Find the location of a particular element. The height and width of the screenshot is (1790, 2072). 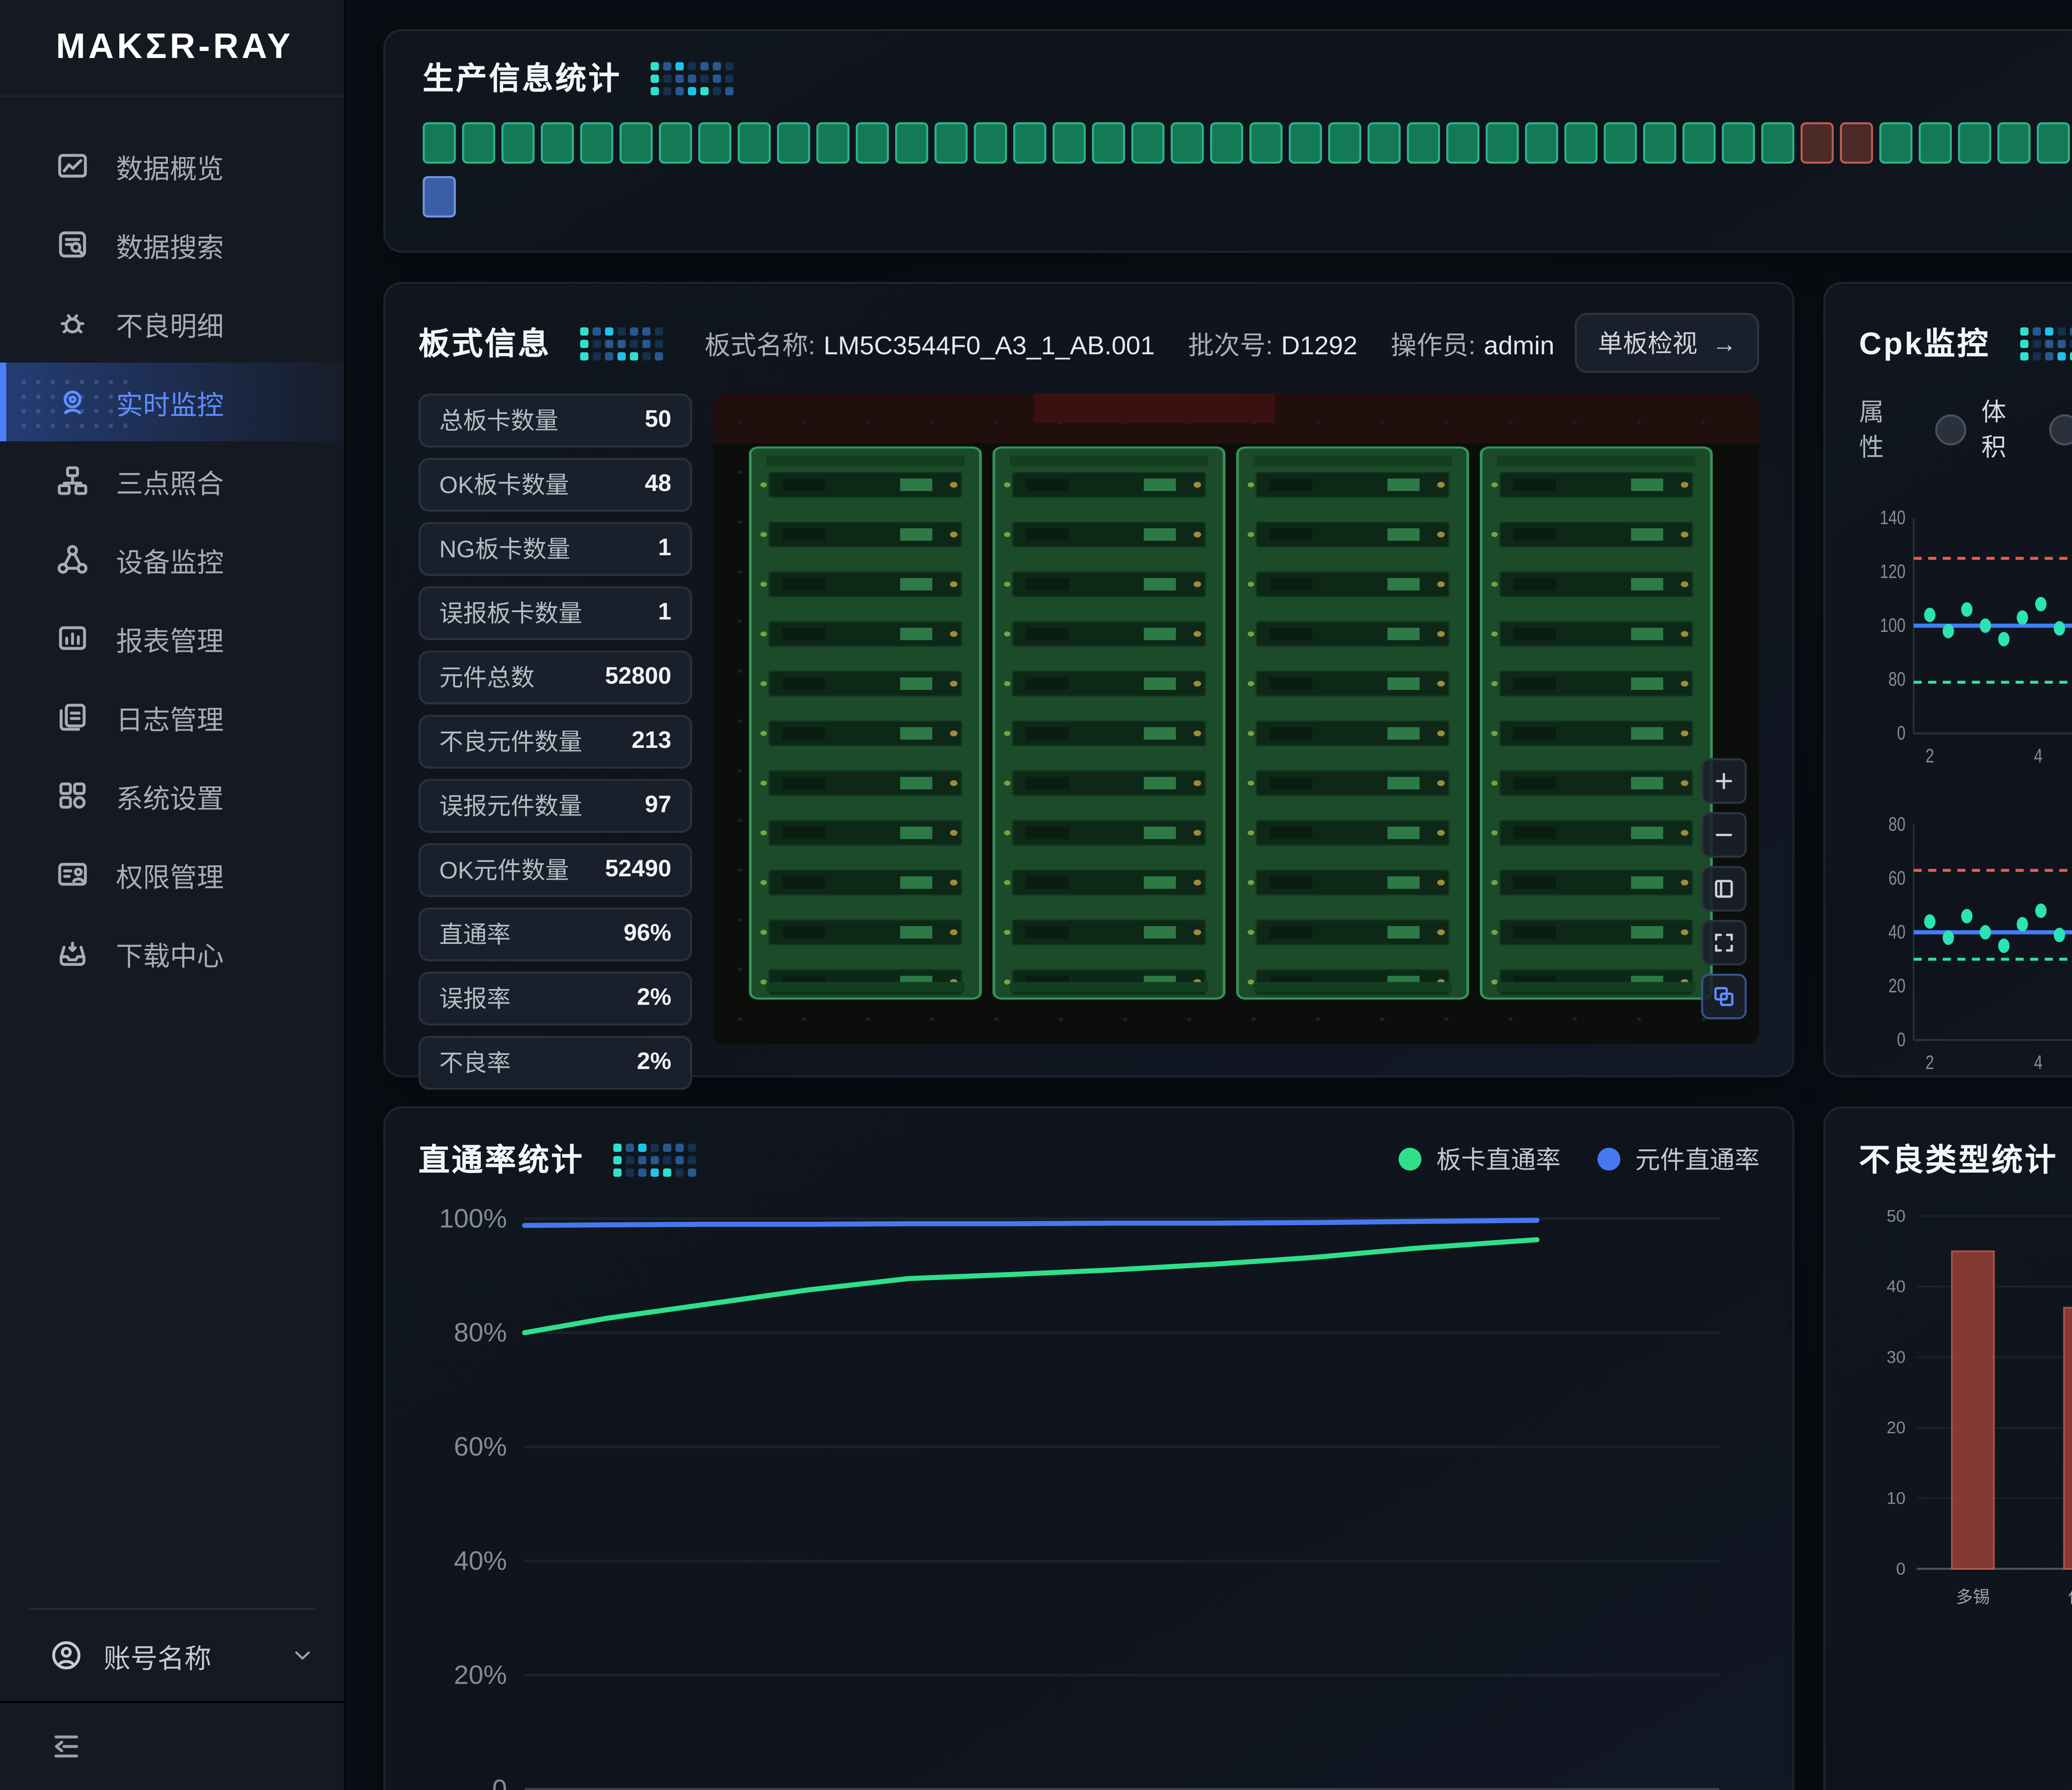

sidebar-item-10: 权限管理 is located at coordinates (172, 874).